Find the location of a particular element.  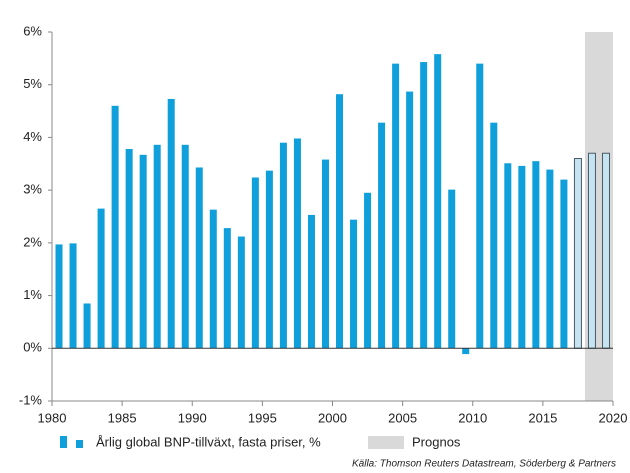

y-tick-label: 6% is located at coordinates (32, 30).